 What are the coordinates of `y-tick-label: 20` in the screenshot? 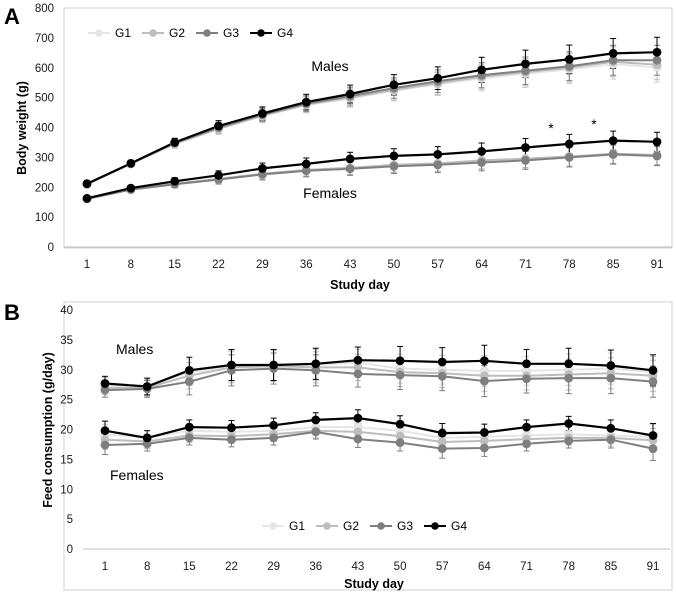 It's located at (66, 431).